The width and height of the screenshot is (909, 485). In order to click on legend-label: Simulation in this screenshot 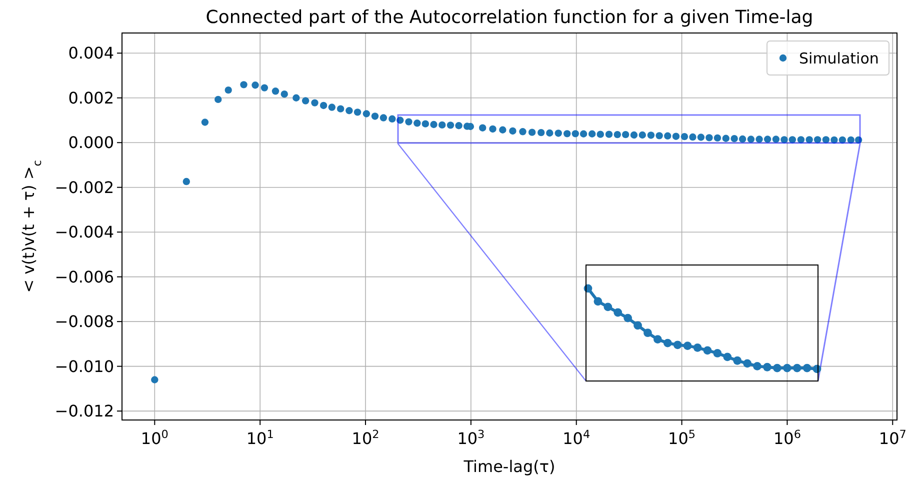, I will do `click(839, 58)`.